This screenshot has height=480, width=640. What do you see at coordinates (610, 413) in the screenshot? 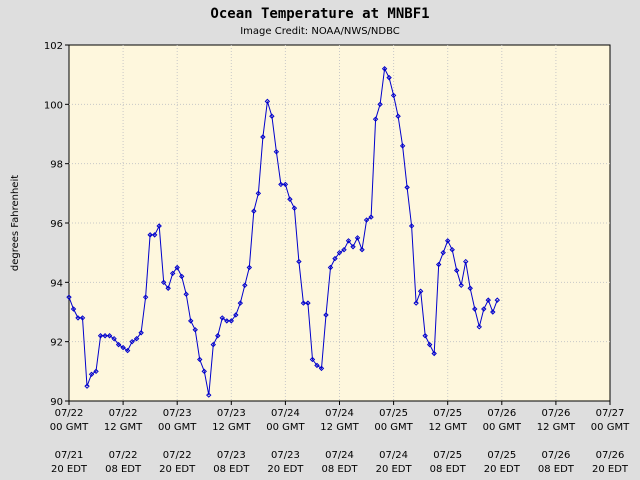
I see `x-tick-label: 07/27` at bounding box center [610, 413].